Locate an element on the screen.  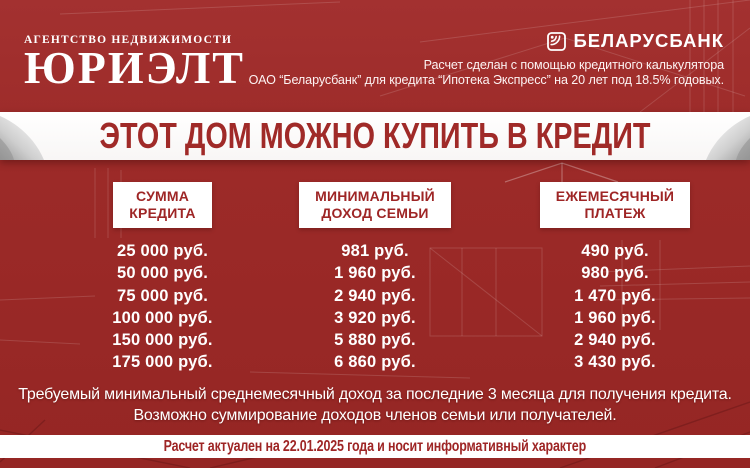
column-header-monthly-payment: ЕЖЕМЕСЯЧНЫЙ ПЛАТЕЖ is located at coordinates (615, 205).